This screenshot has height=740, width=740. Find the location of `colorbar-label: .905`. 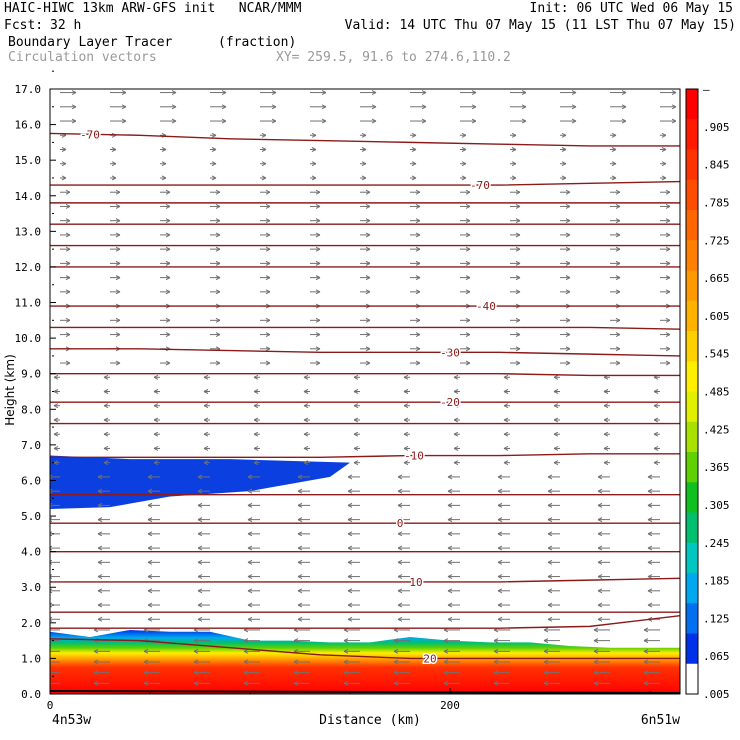

colorbar-label: .905 is located at coordinates (716, 127).